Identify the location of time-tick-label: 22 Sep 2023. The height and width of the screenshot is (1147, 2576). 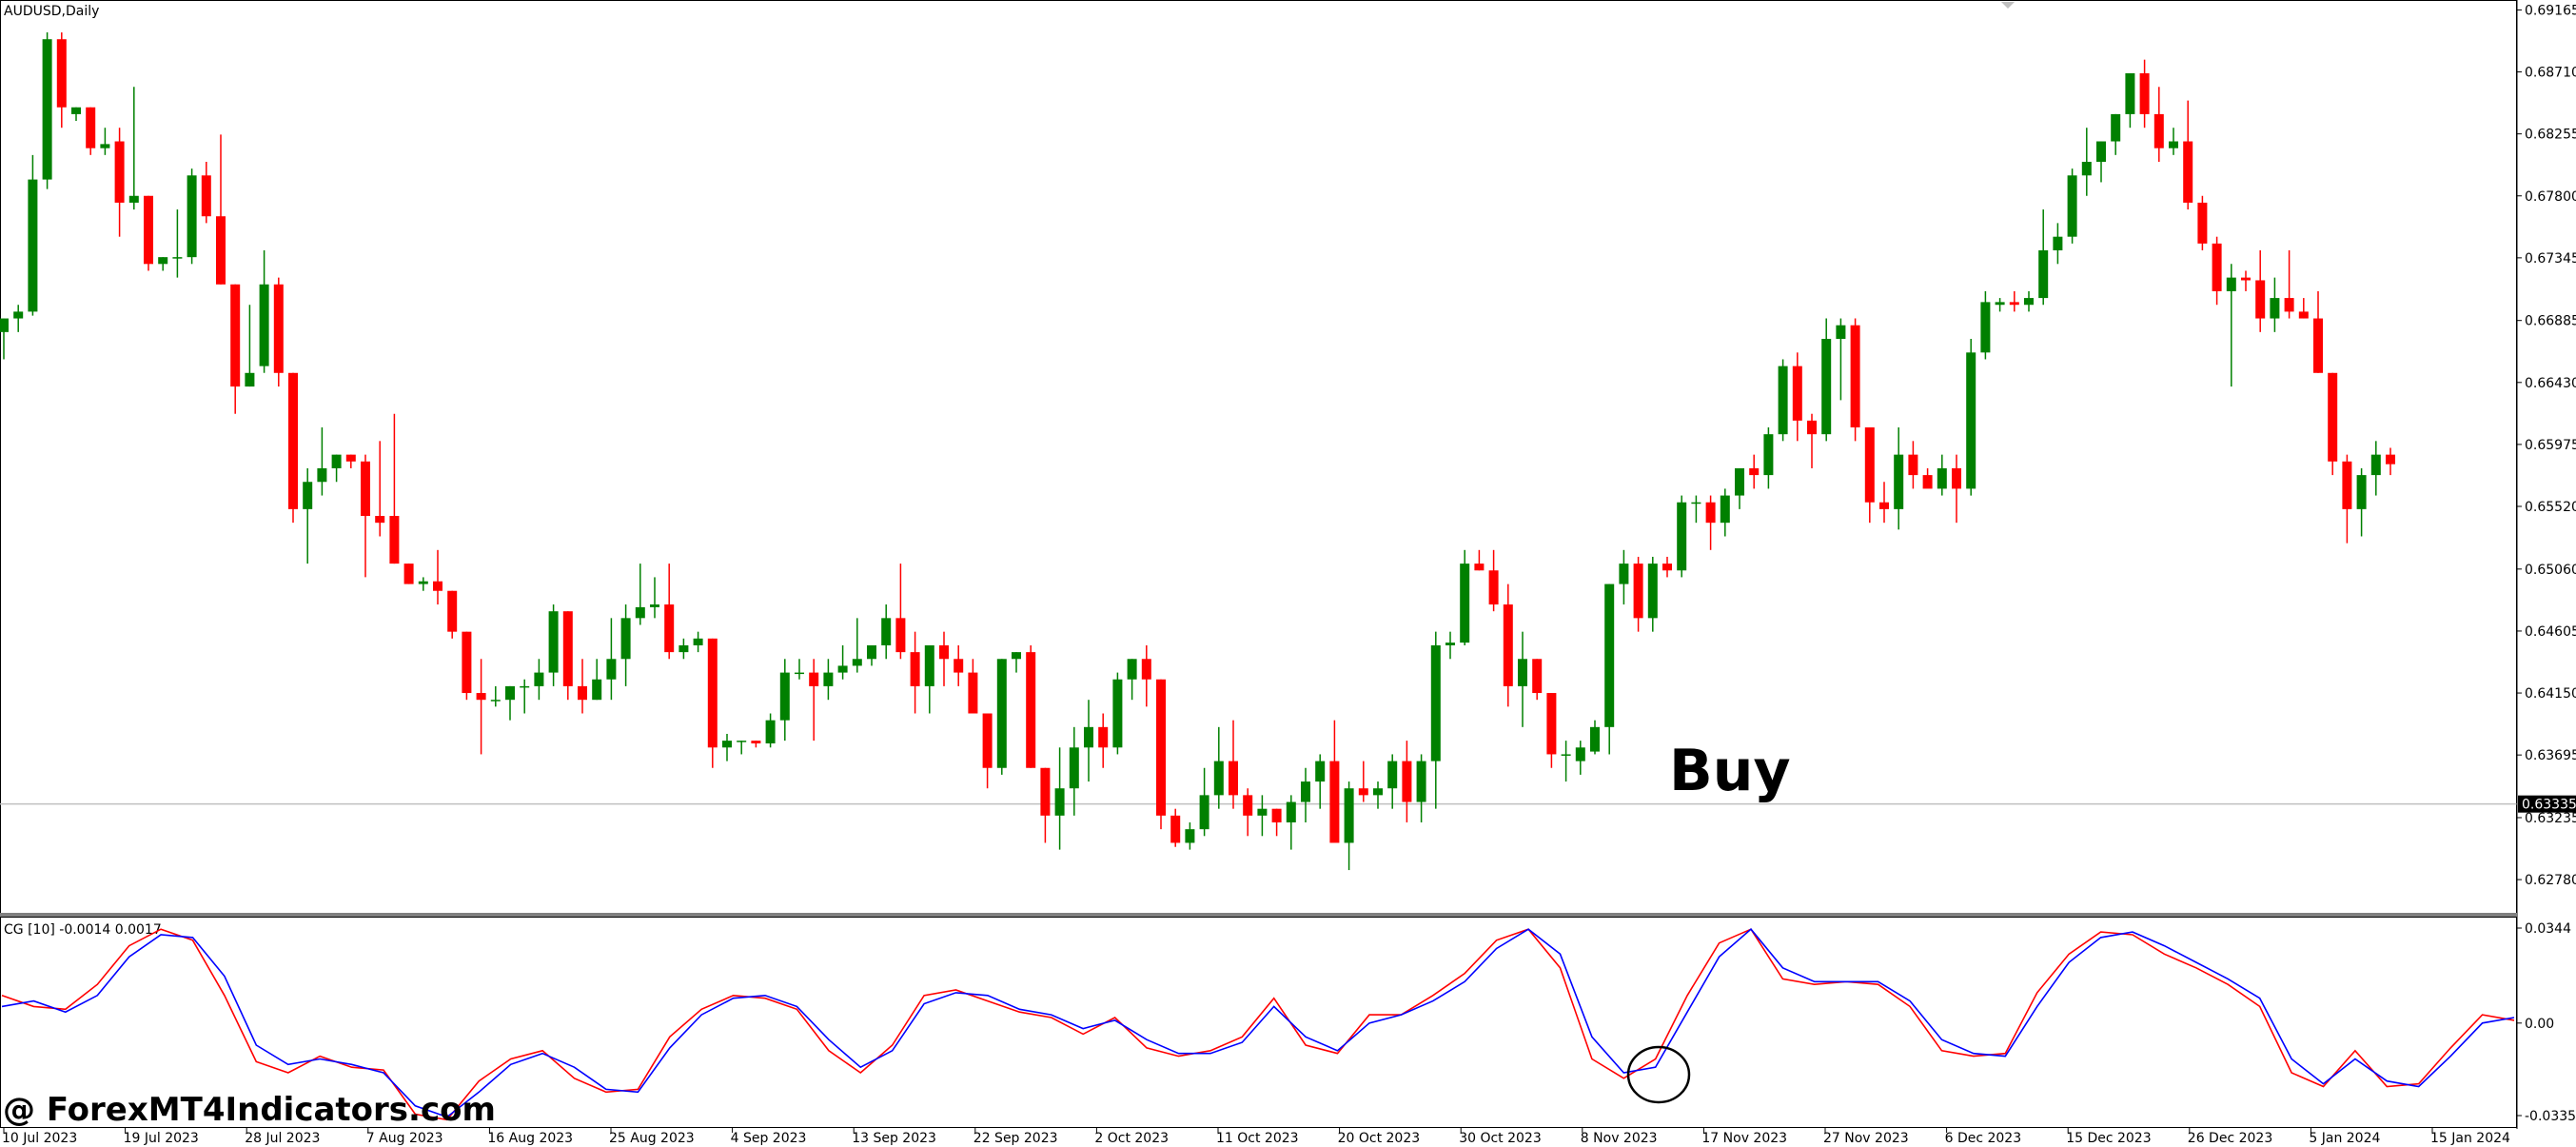
(1015, 1138).